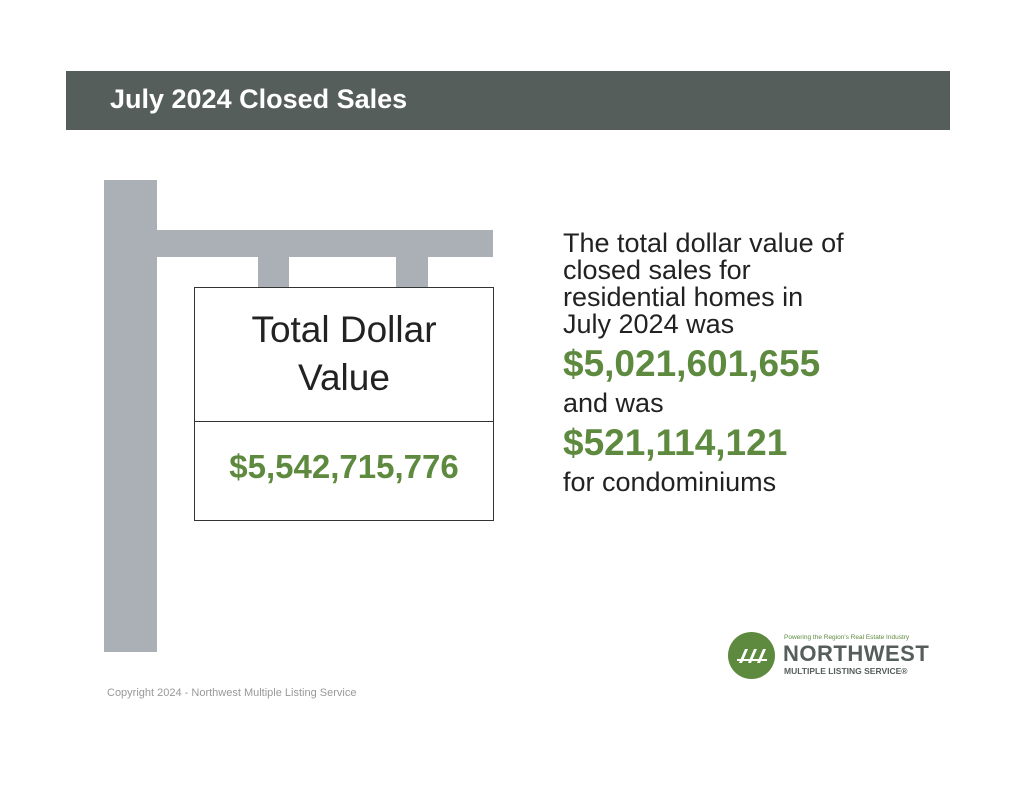 Image resolution: width=1024 pixels, height=791 pixels. Describe the element at coordinates (670, 482) in the screenshot. I see `summary-outro: for condominiums` at that location.